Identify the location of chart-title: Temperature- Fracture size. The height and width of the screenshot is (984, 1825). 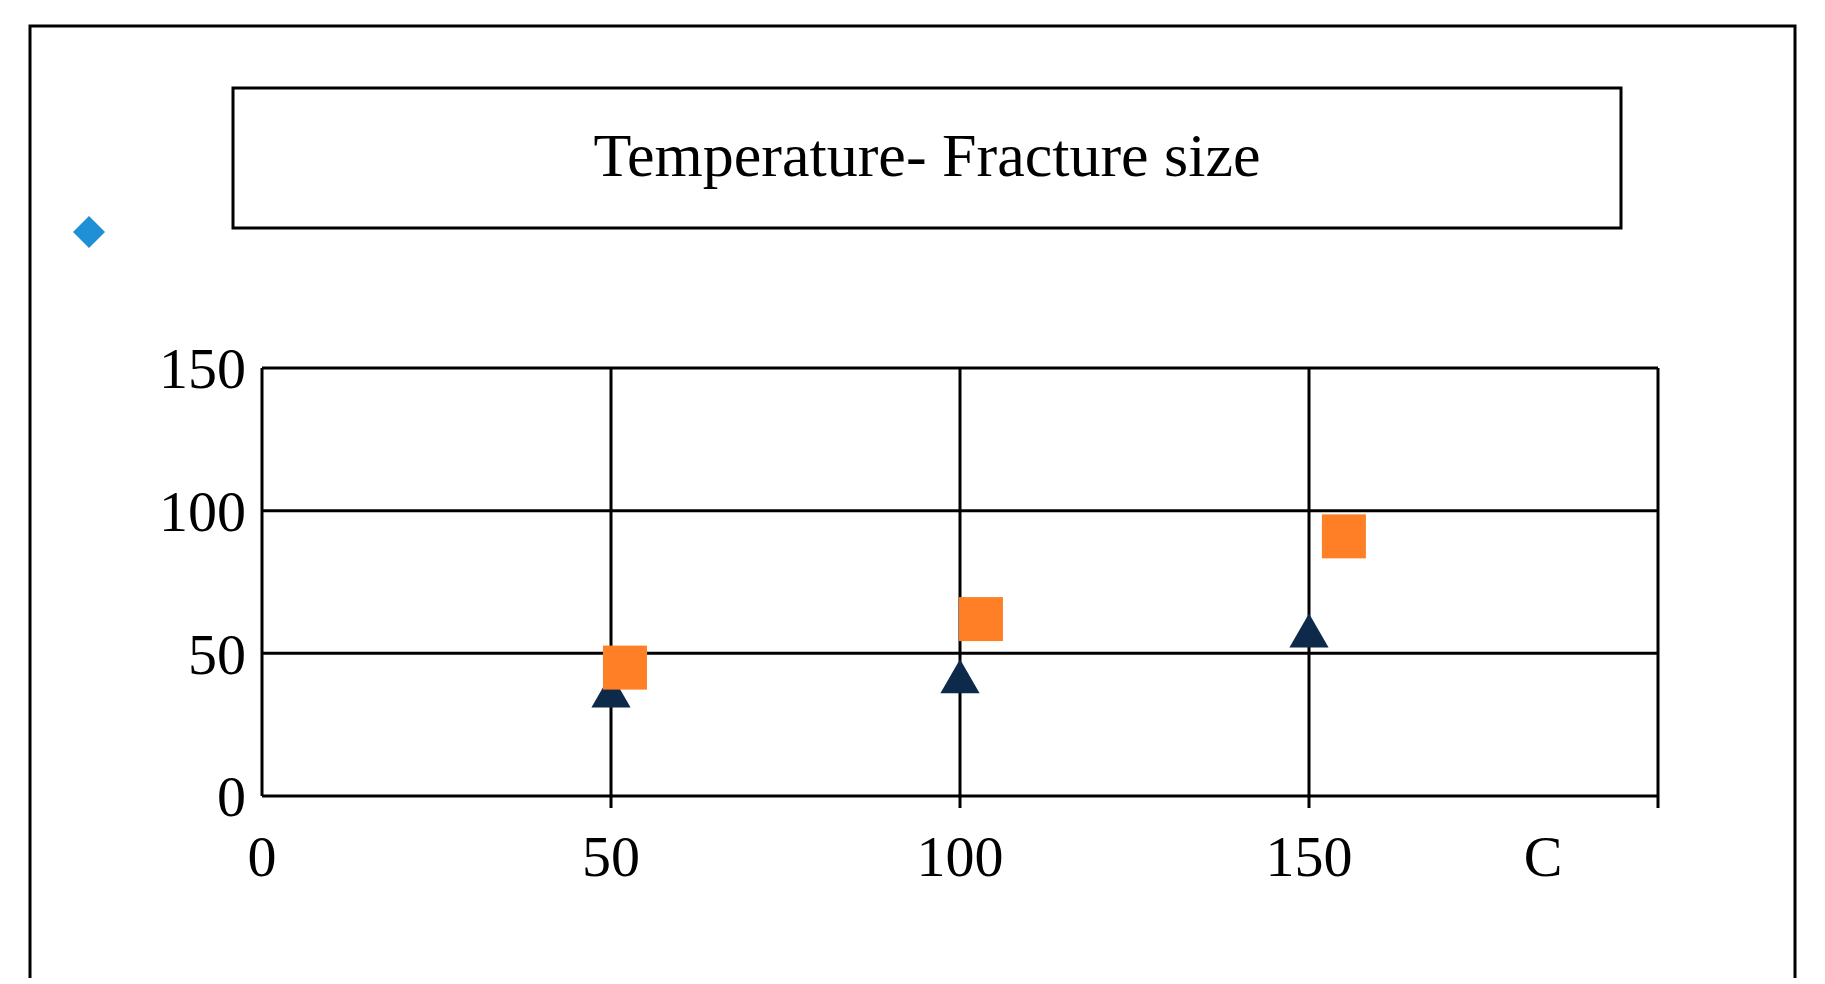
(927, 155).